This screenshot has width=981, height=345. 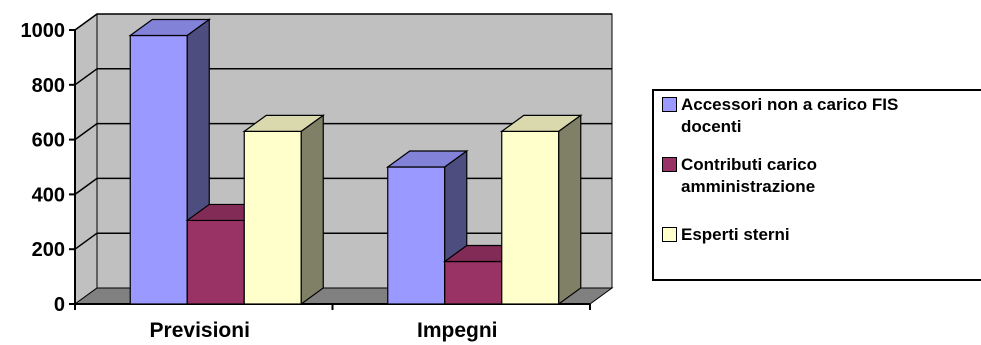 I want to click on side-wall, so click(x=86, y=159).